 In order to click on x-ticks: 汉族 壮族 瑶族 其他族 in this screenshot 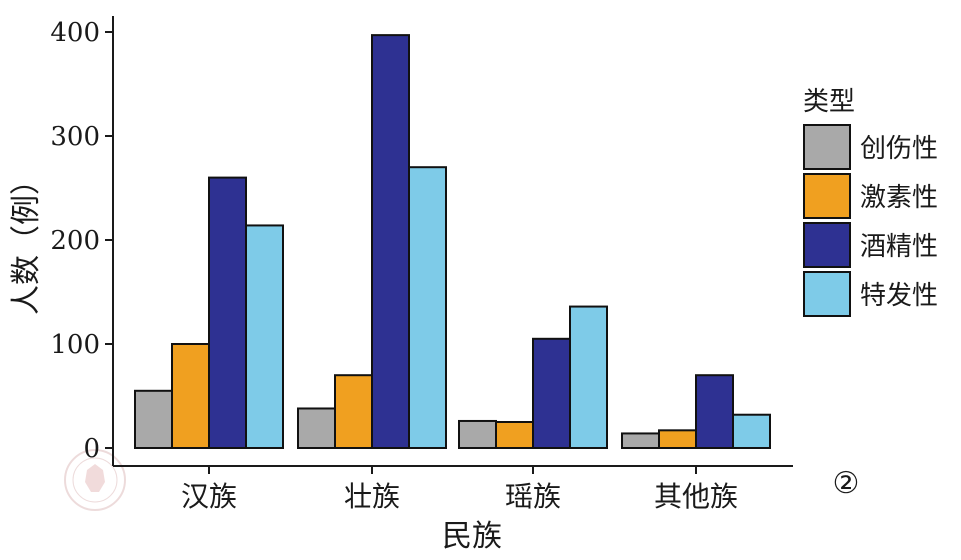, I will do `click(459, 489)`.